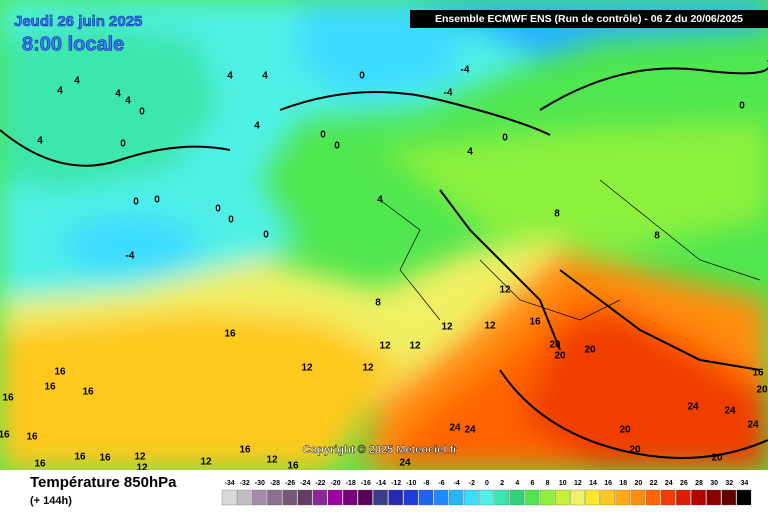  I want to click on colorbar-tick-label: 20, so click(639, 483).